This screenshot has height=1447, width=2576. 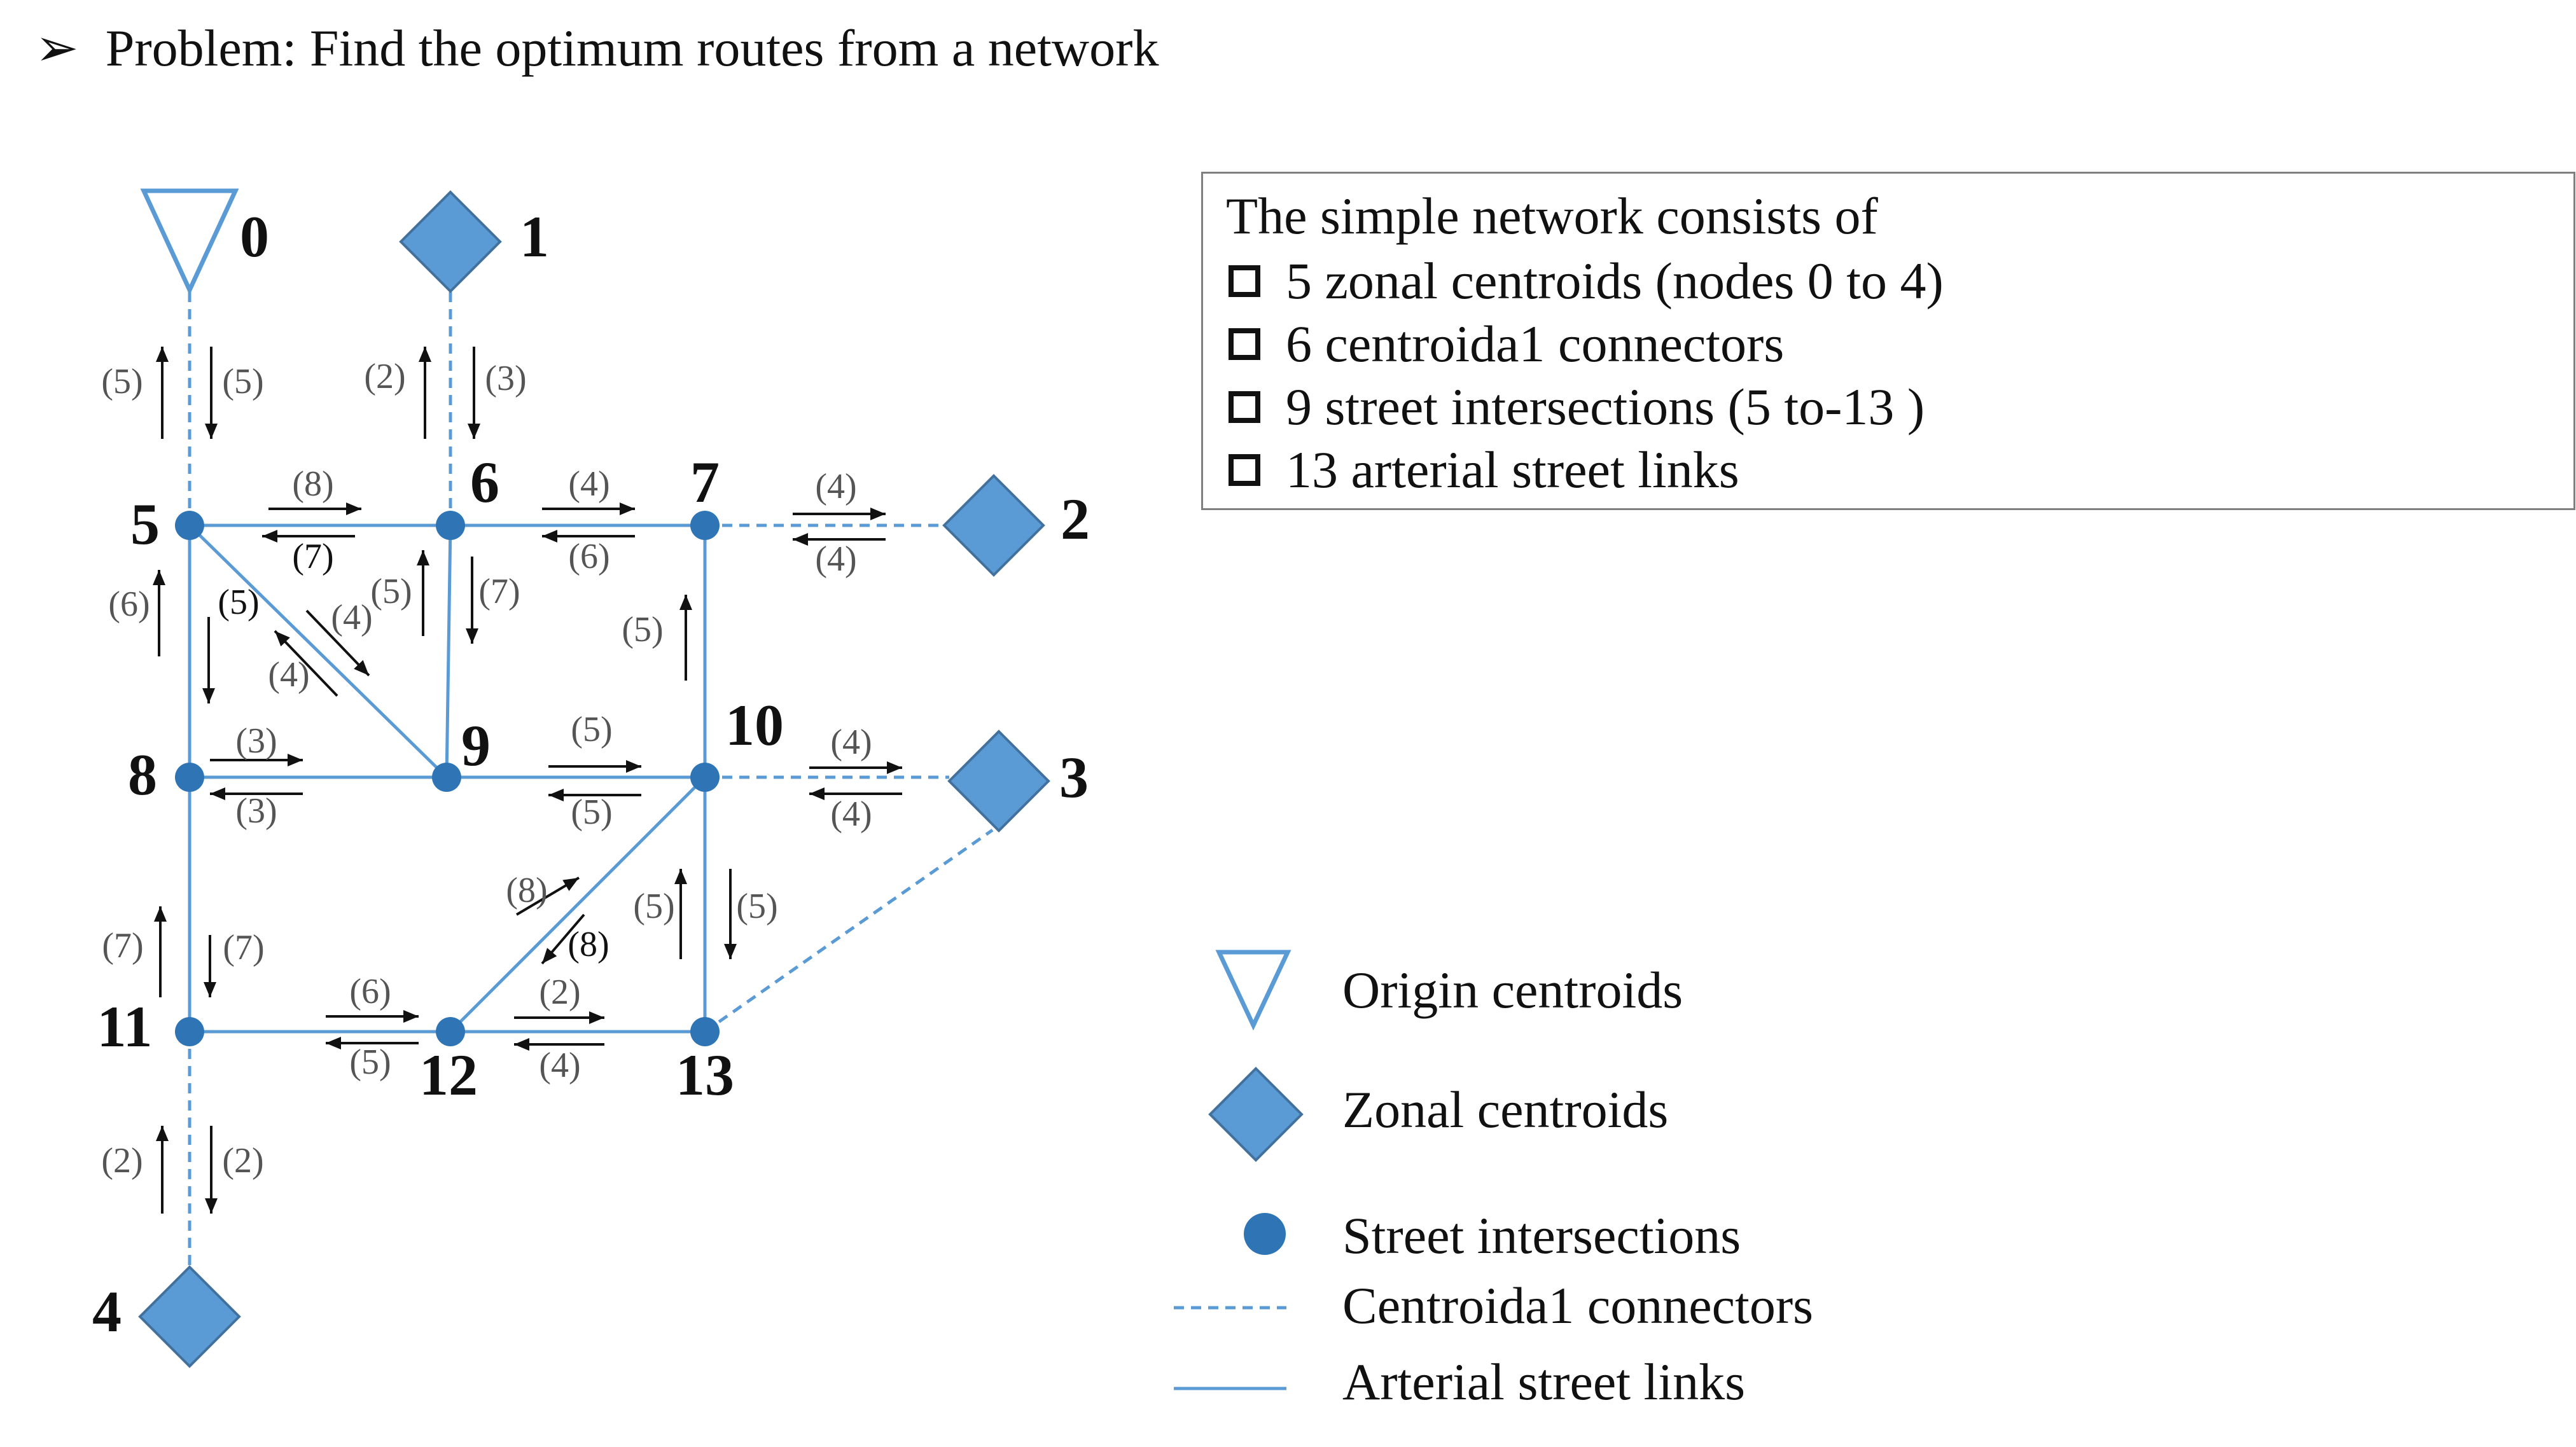 I want to click on cost-label-6-7-backward: (6), so click(x=588, y=556).